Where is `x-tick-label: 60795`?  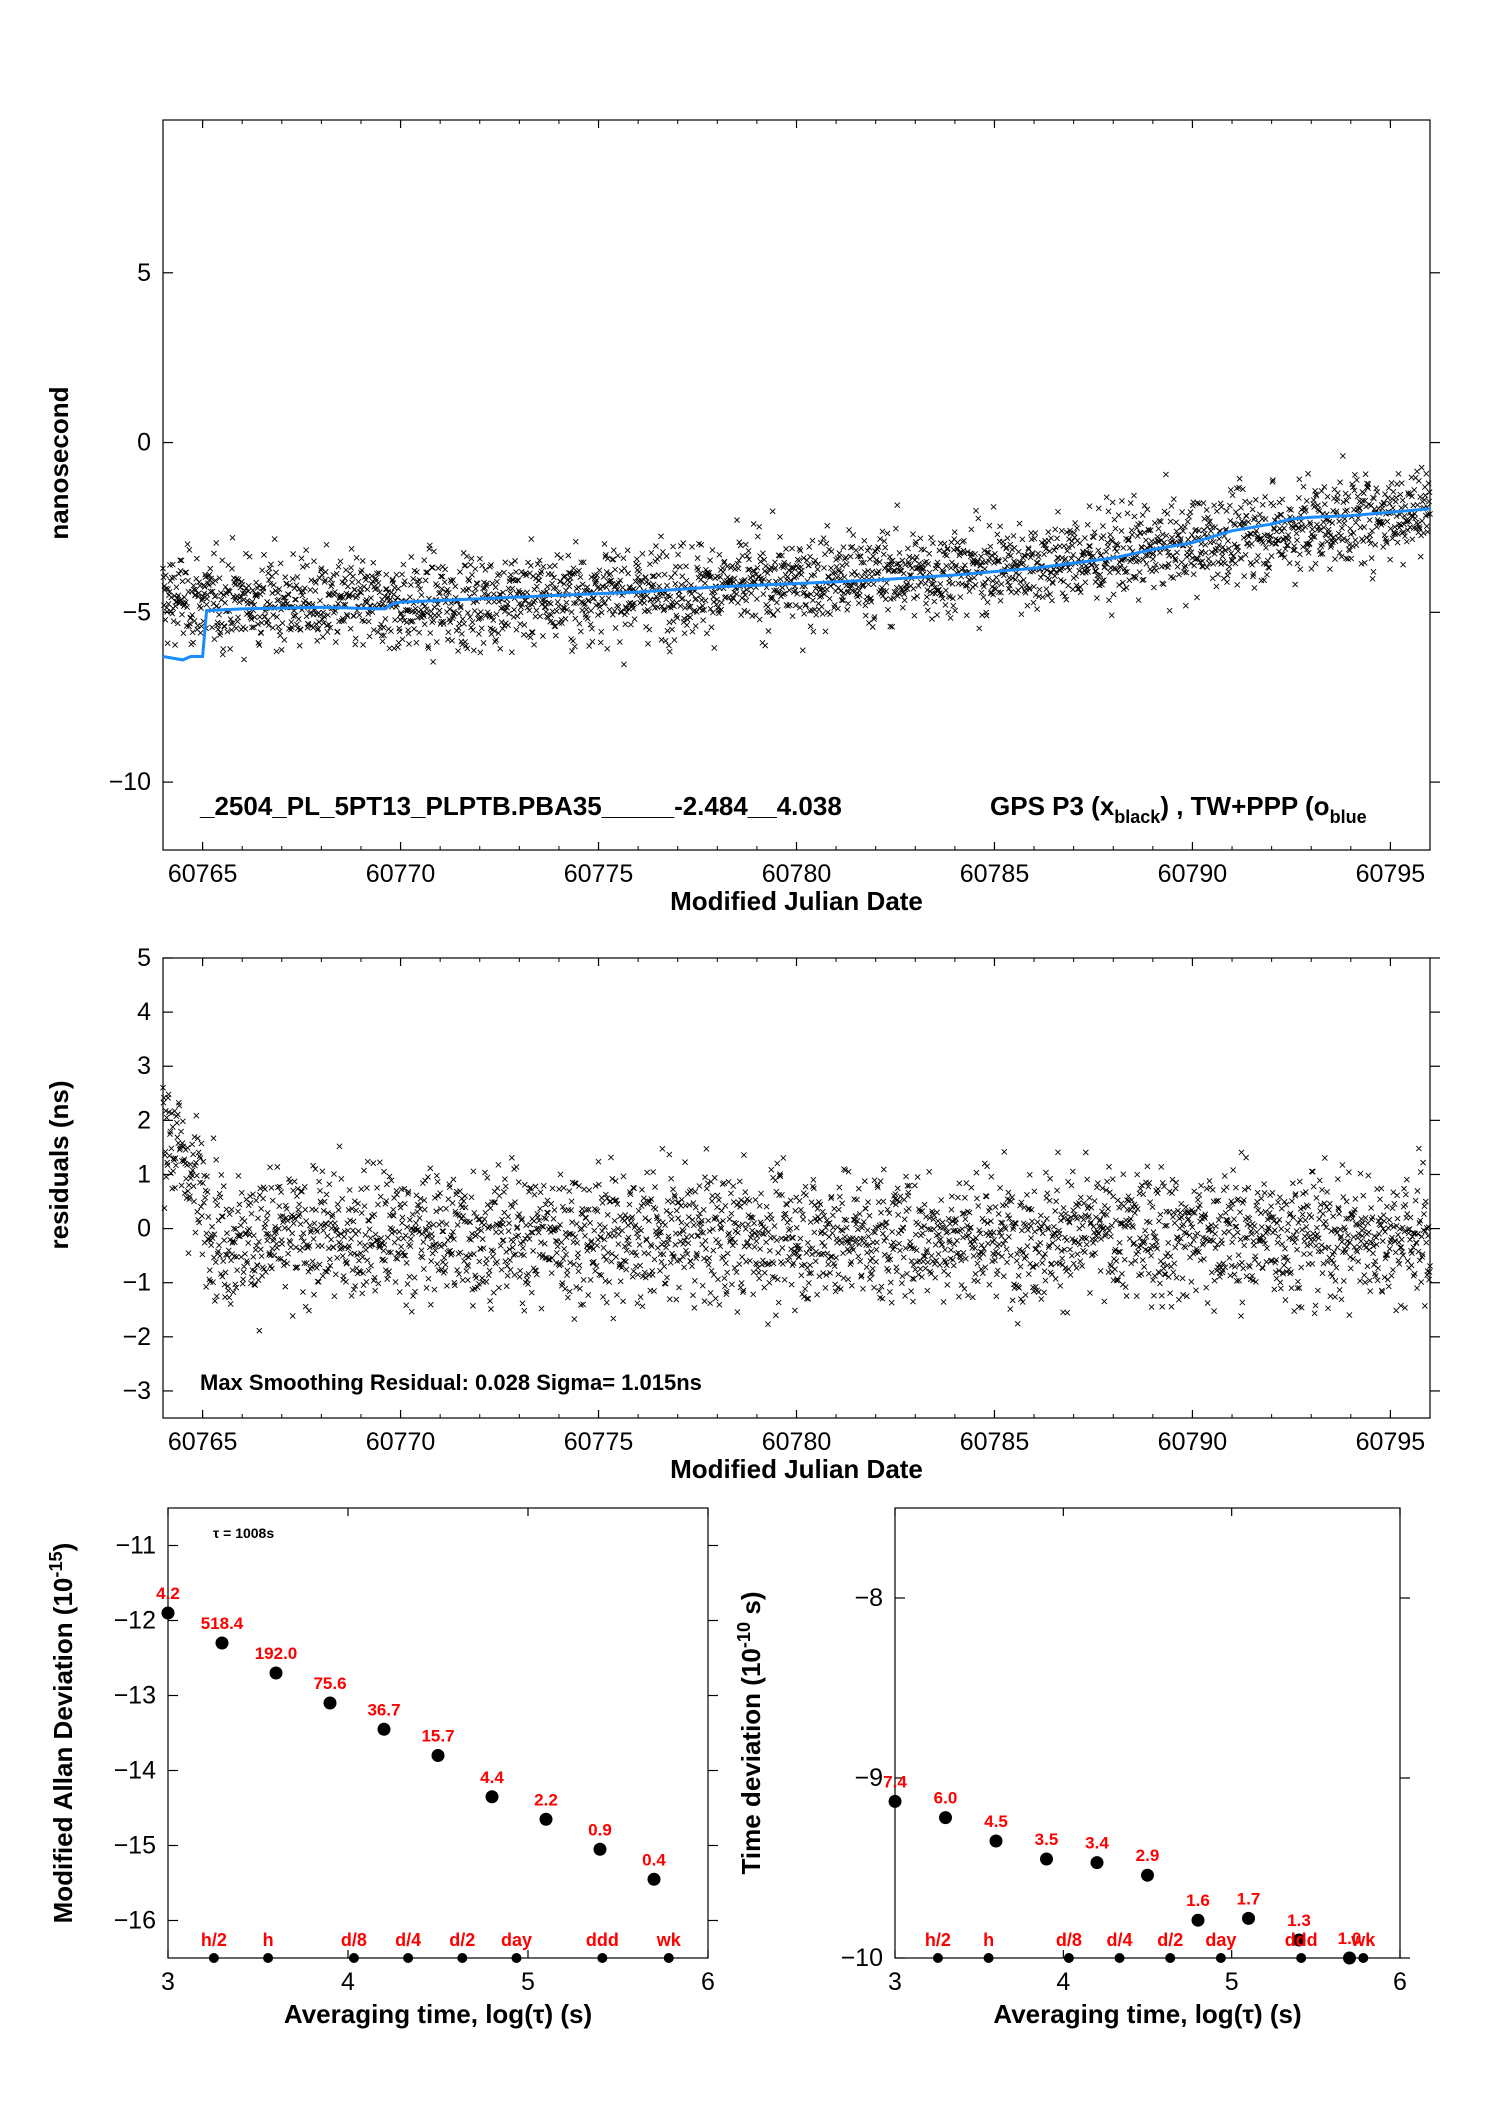
x-tick-label: 60795 is located at coordinates (1391, 874).